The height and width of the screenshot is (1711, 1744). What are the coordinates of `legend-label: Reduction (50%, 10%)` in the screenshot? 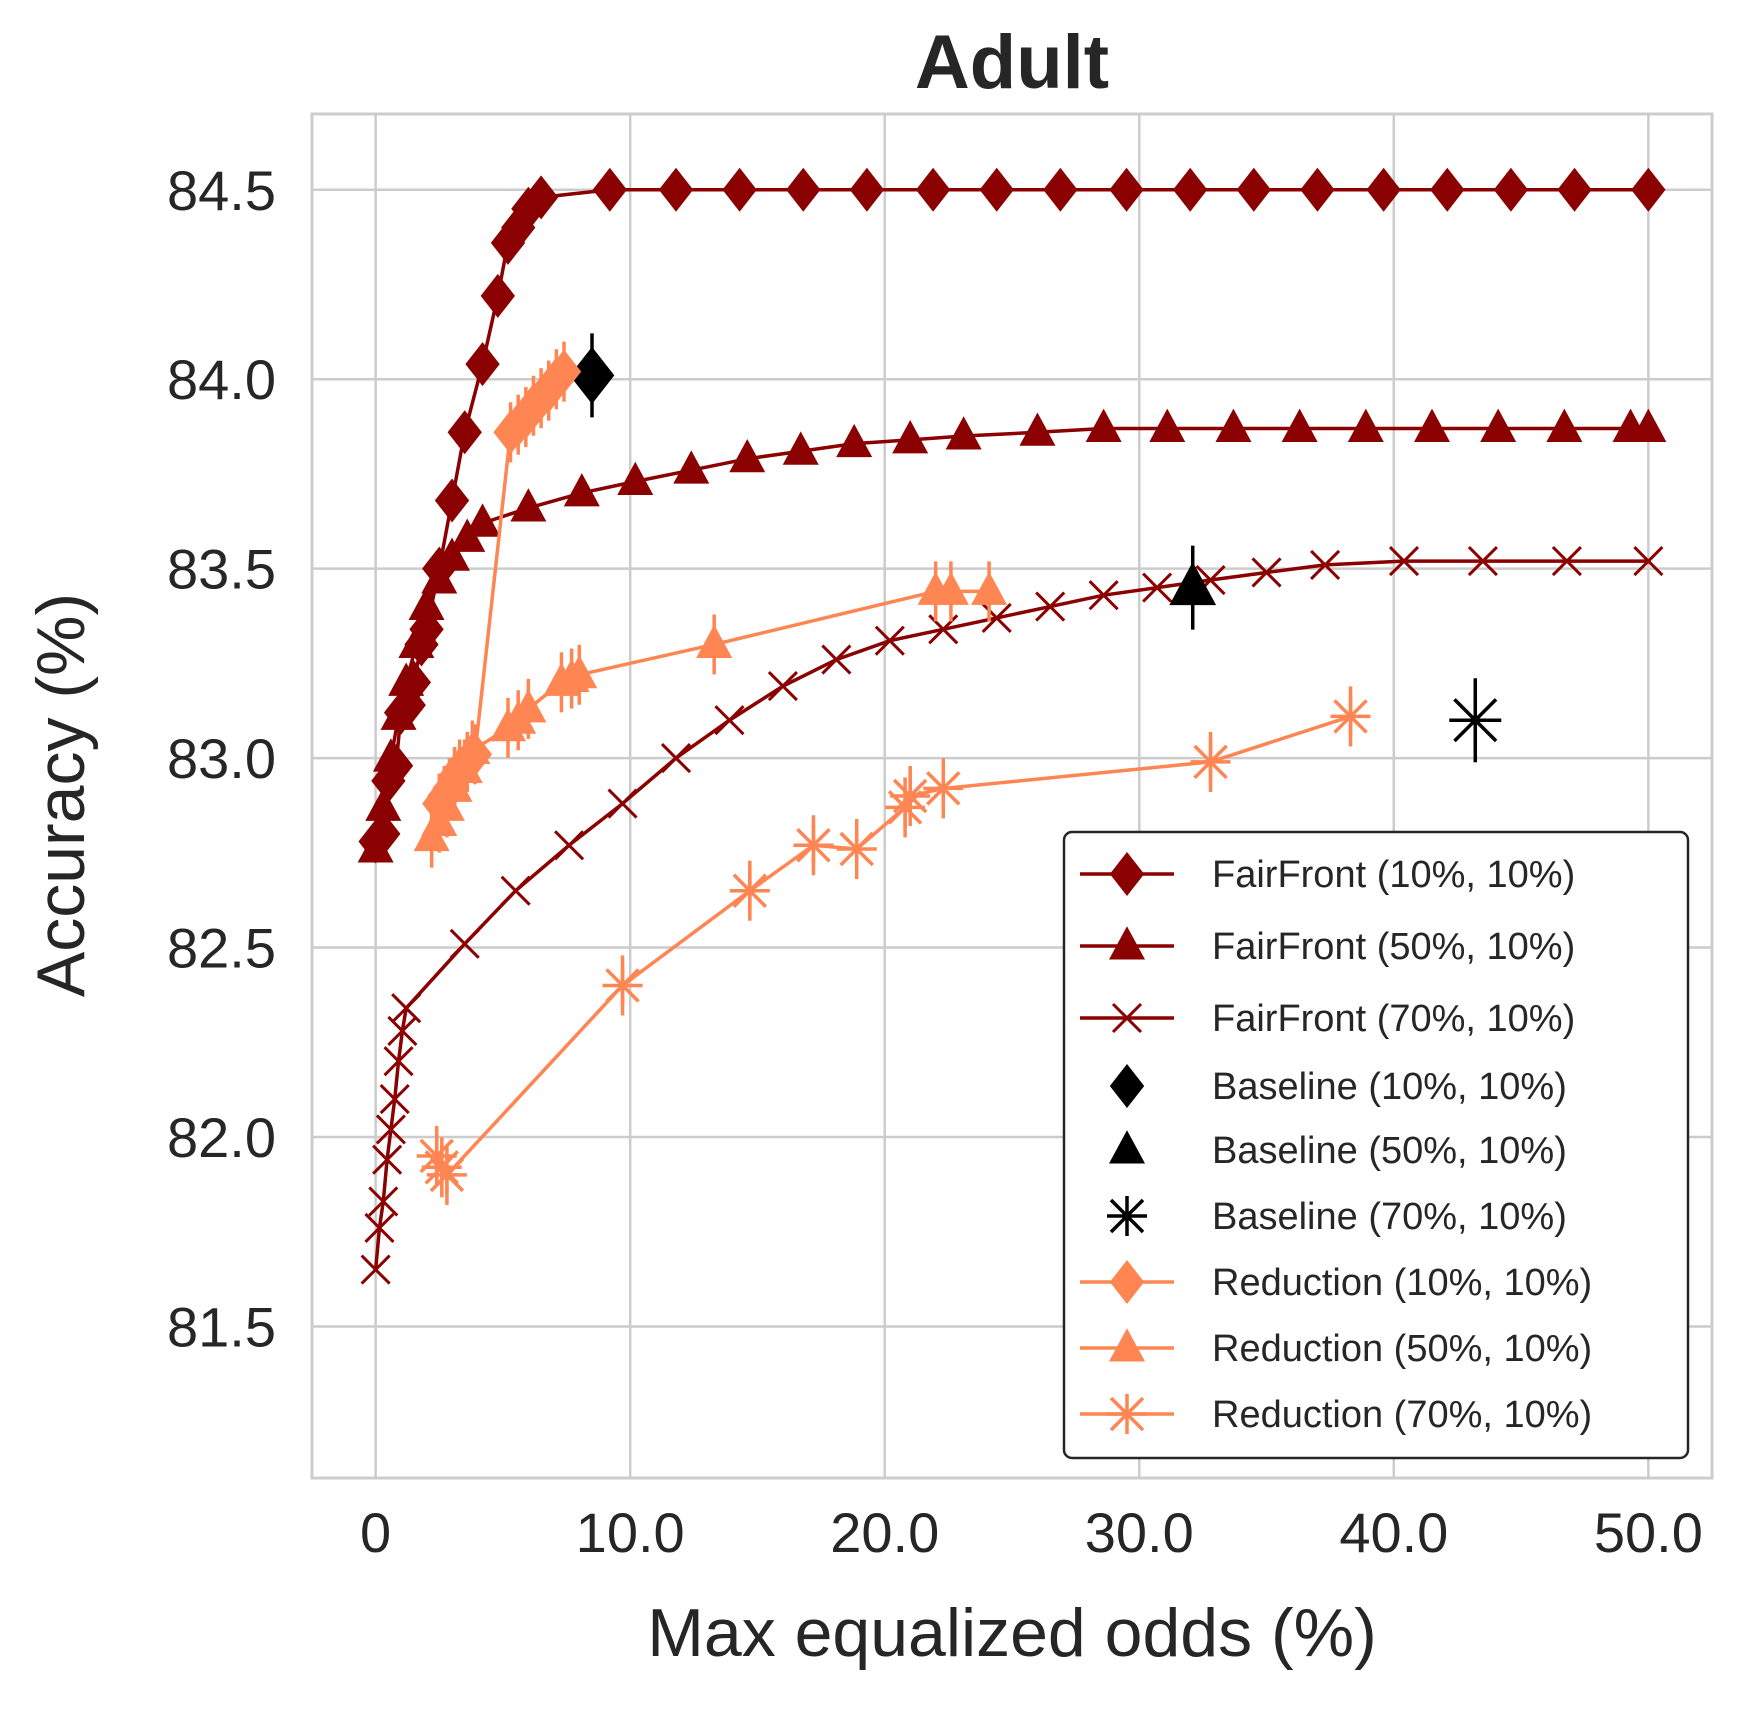 It's located at (1402, 1349).